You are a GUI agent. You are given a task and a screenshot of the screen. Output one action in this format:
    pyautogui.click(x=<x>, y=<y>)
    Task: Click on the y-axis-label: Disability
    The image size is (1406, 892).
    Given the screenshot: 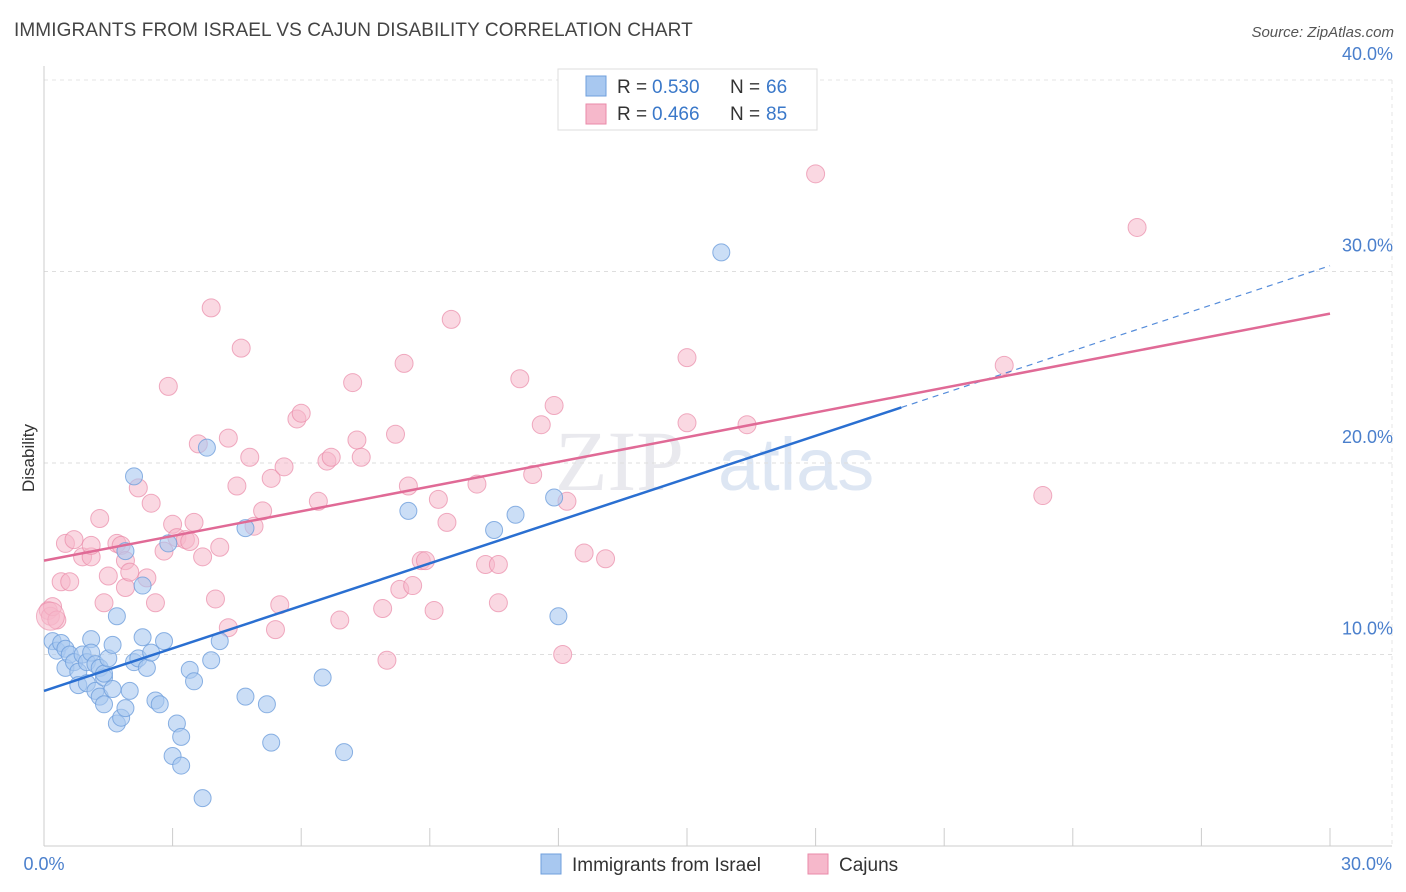 What is the action you would take?
    pyautogui.click(x=28, y=457)
    